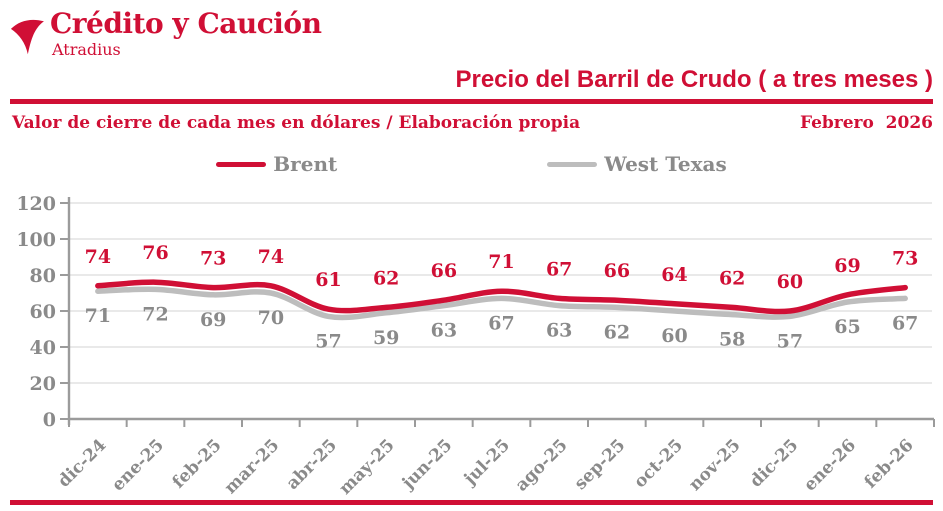 This screenshot has height=511, width=943. I want to click on y-axis-label-40: 40, so click(43, 348).